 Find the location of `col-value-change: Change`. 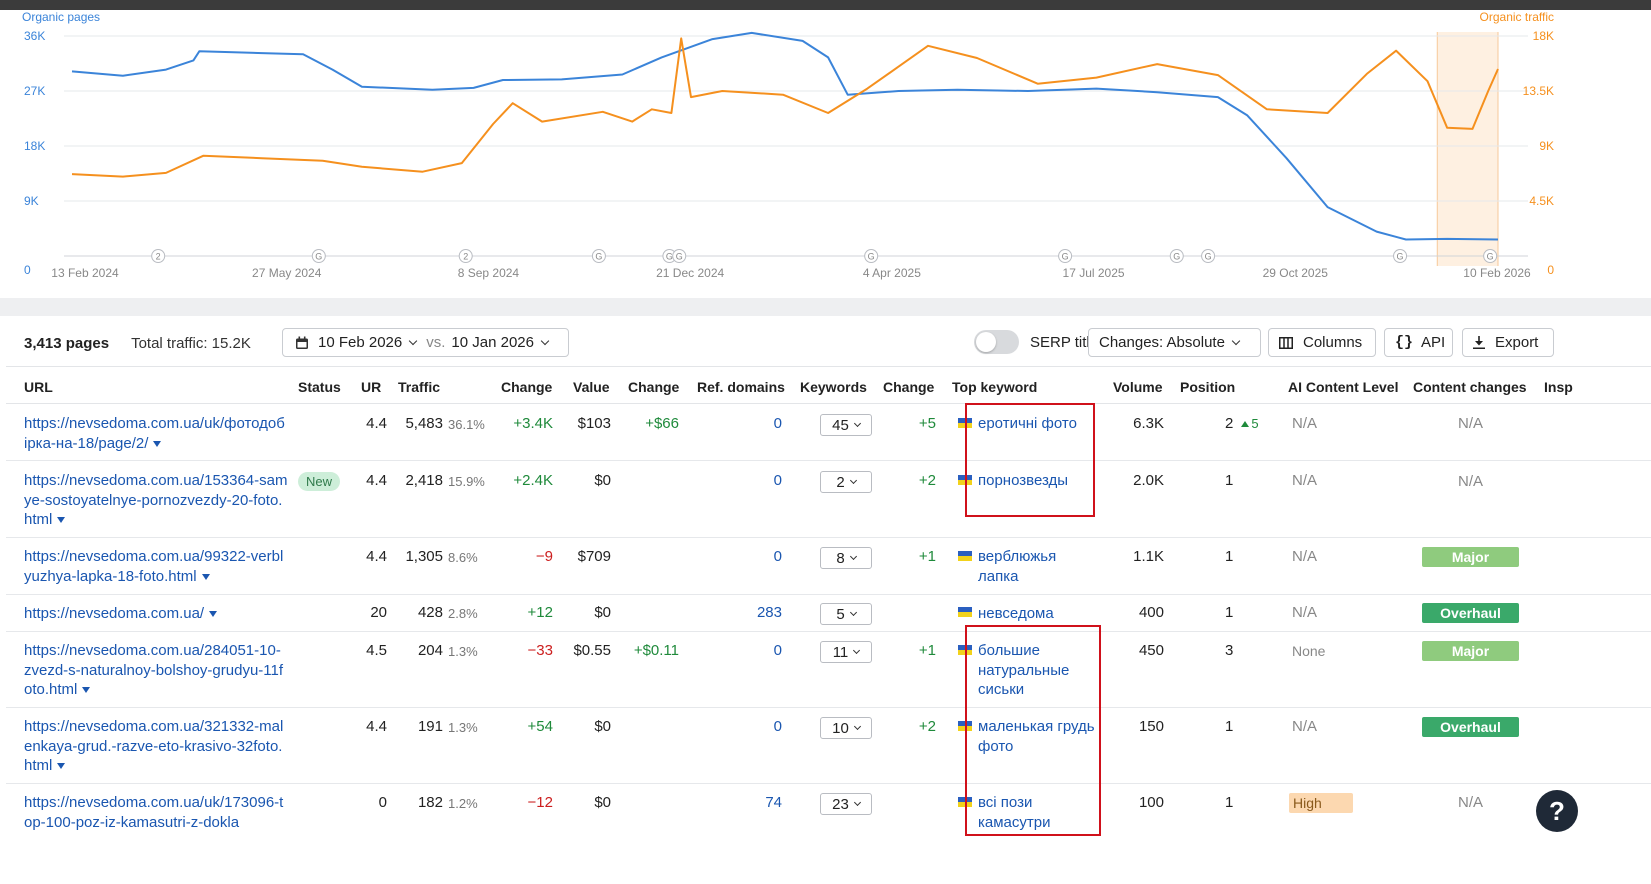

col-value-change: Change is located at coordinates (654, 387).